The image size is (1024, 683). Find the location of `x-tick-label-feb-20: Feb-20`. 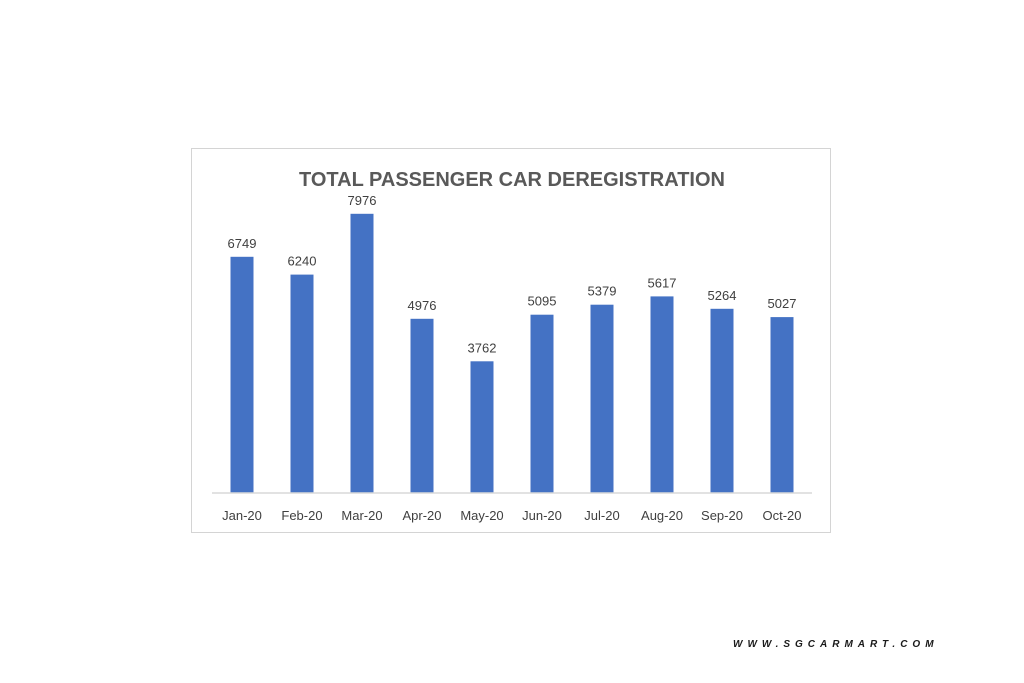

x-tick-label-feb-20: Feb-20 is located at coordinates (301, 515).